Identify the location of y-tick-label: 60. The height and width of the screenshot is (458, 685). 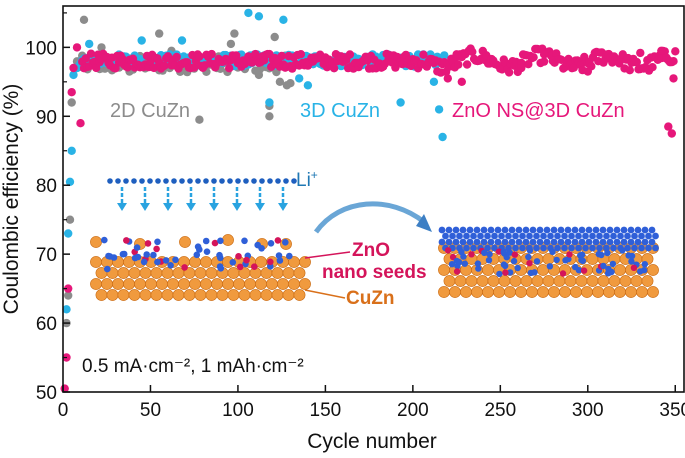
(46, 324).